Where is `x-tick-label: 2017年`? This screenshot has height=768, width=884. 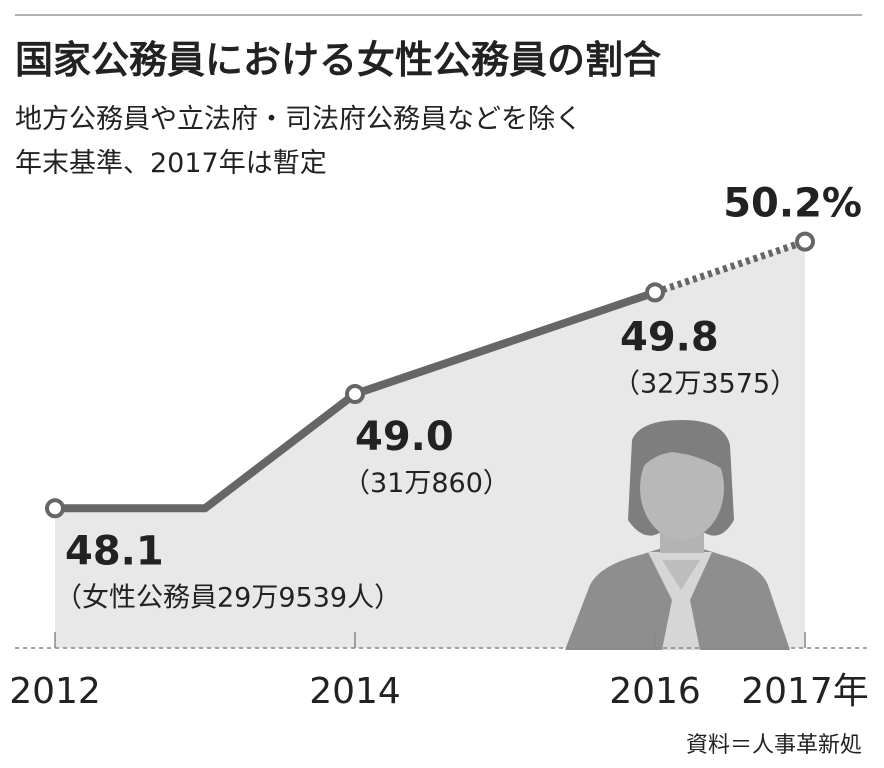
x-tick-label: 2017年 is located at coordinates (805, 691).